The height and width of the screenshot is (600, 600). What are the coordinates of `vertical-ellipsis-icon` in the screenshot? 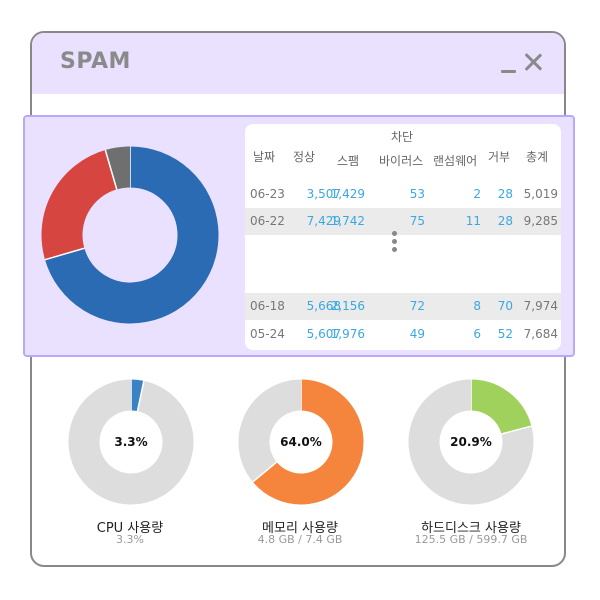 It's located at (395, 242).